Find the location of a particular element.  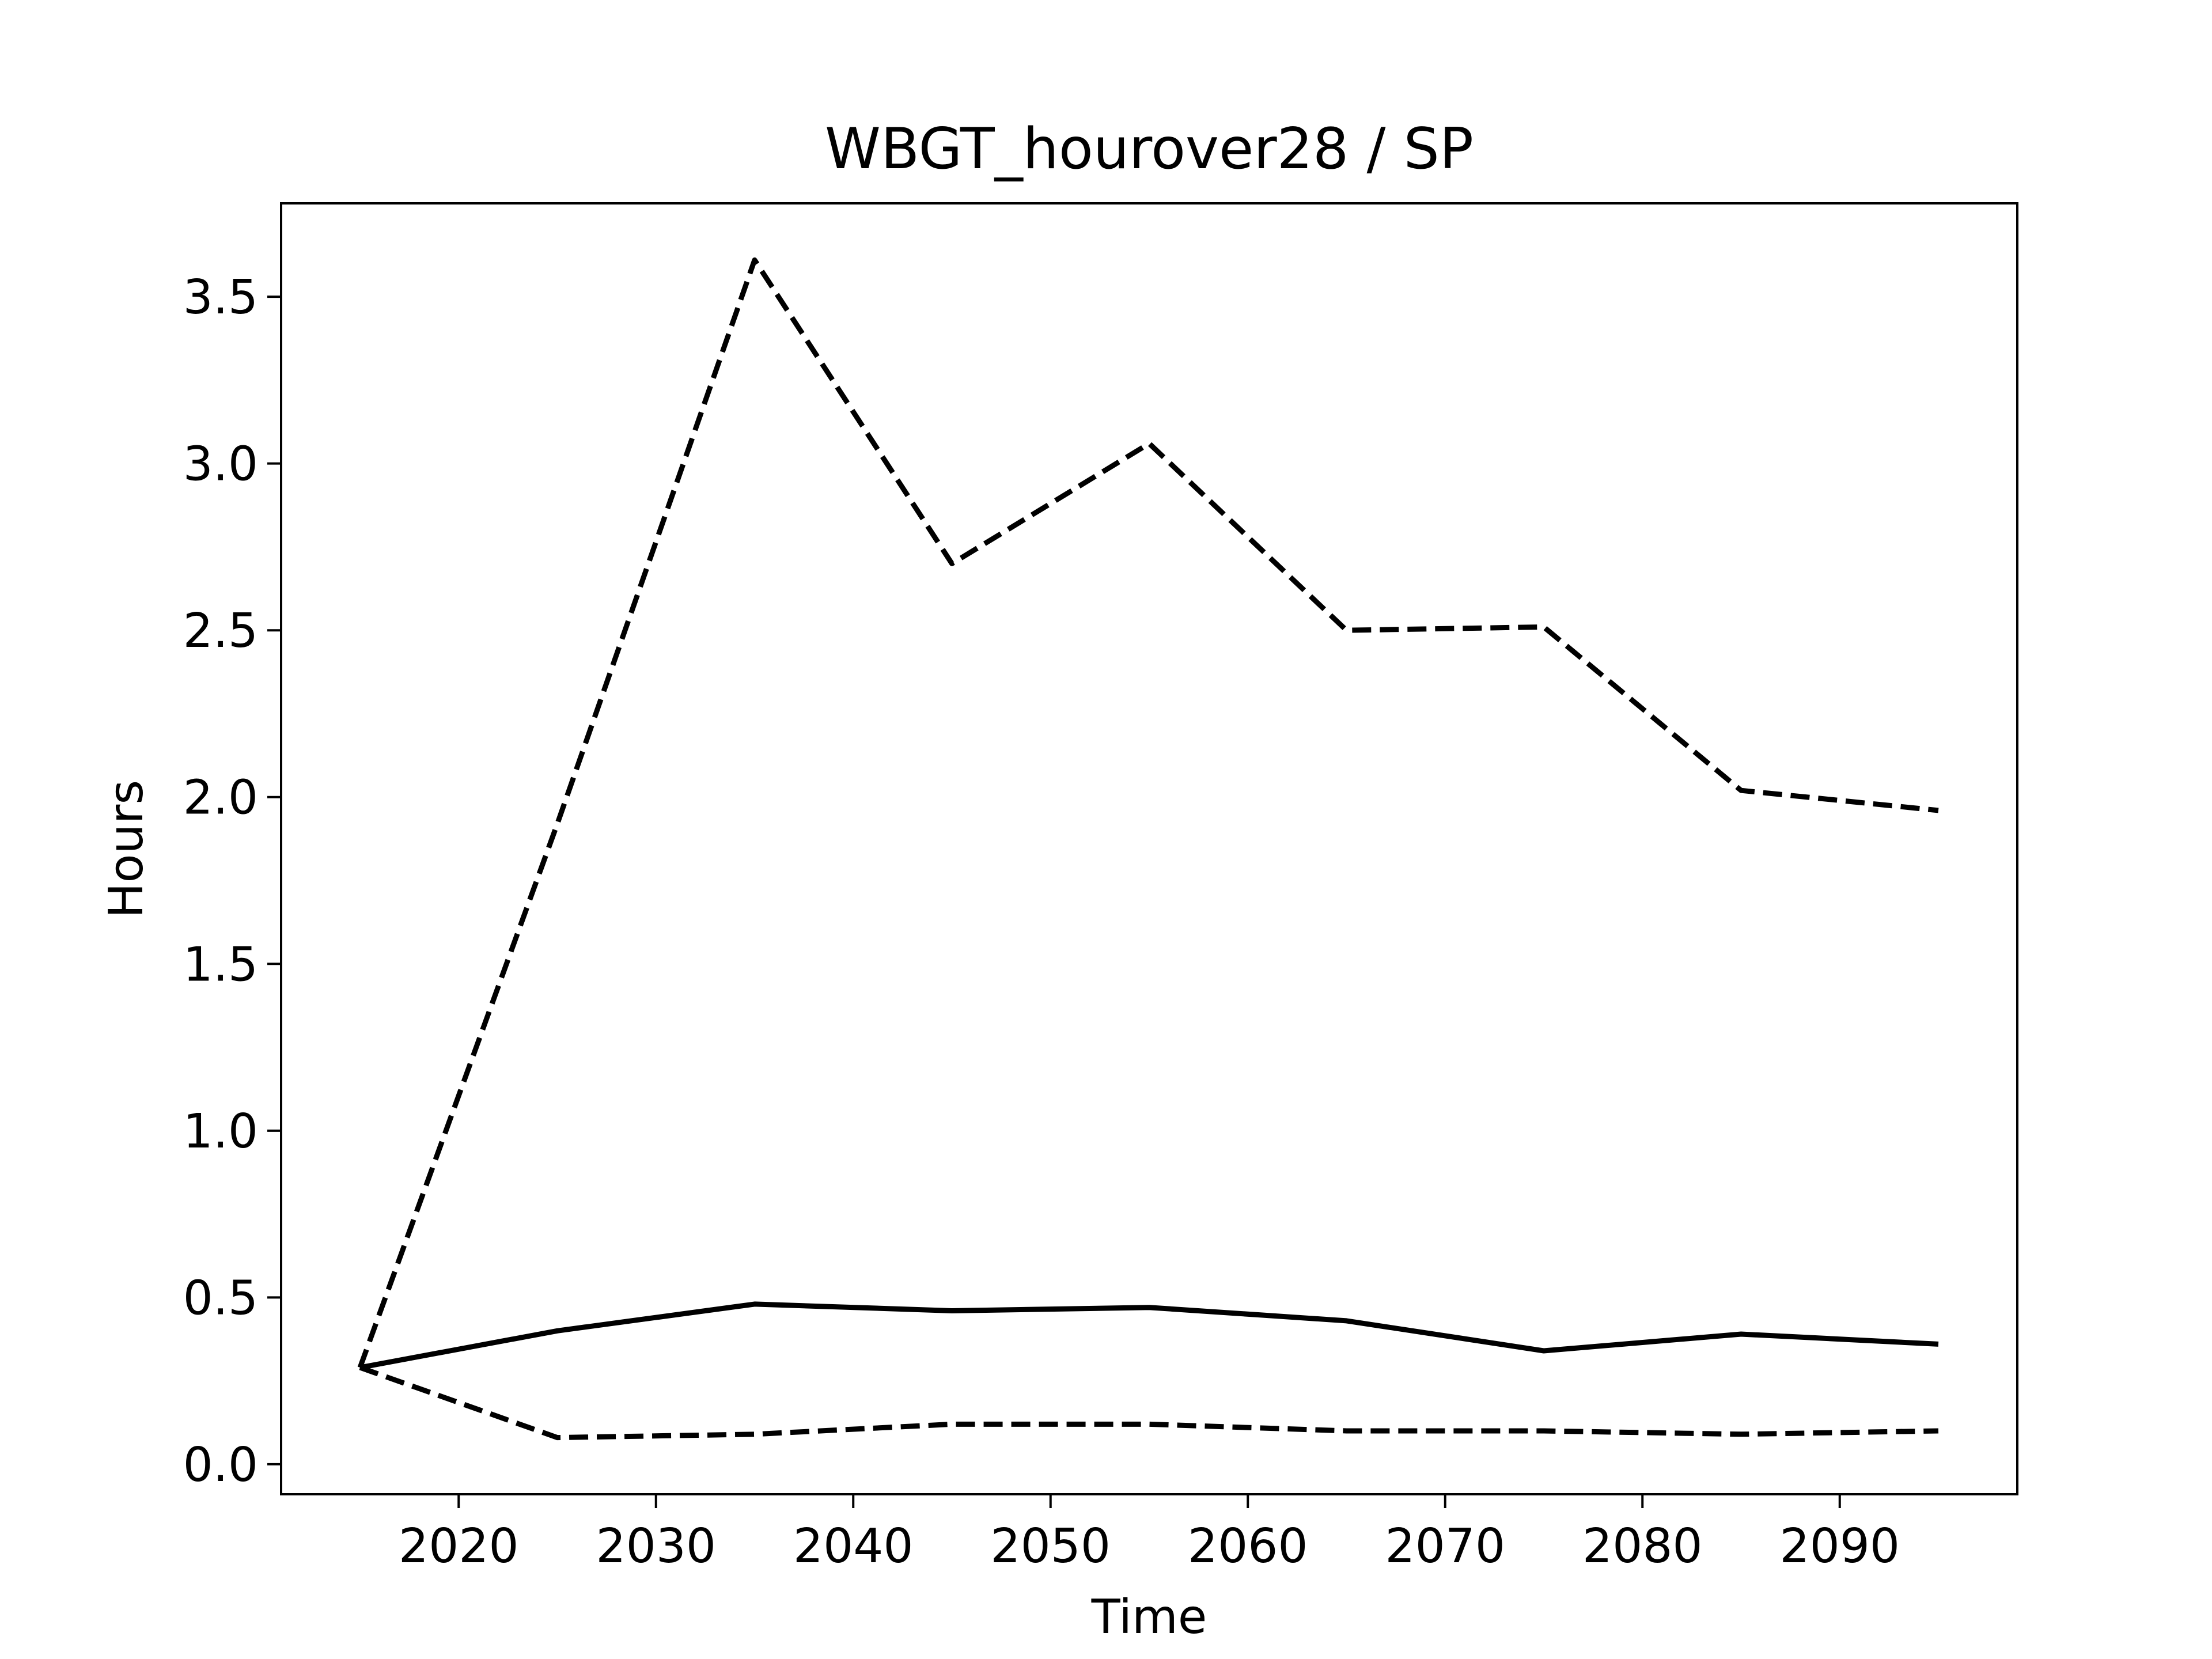

series-line-3-dashed is located at coordinates (1149, 1403).